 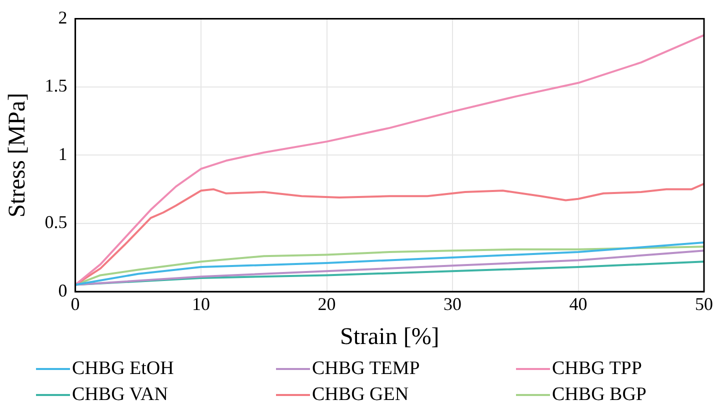 What do you see at coordinates (453, 304) in the screenshot?
I see `x-tick-label: 30` at bounding box center [453, 304].